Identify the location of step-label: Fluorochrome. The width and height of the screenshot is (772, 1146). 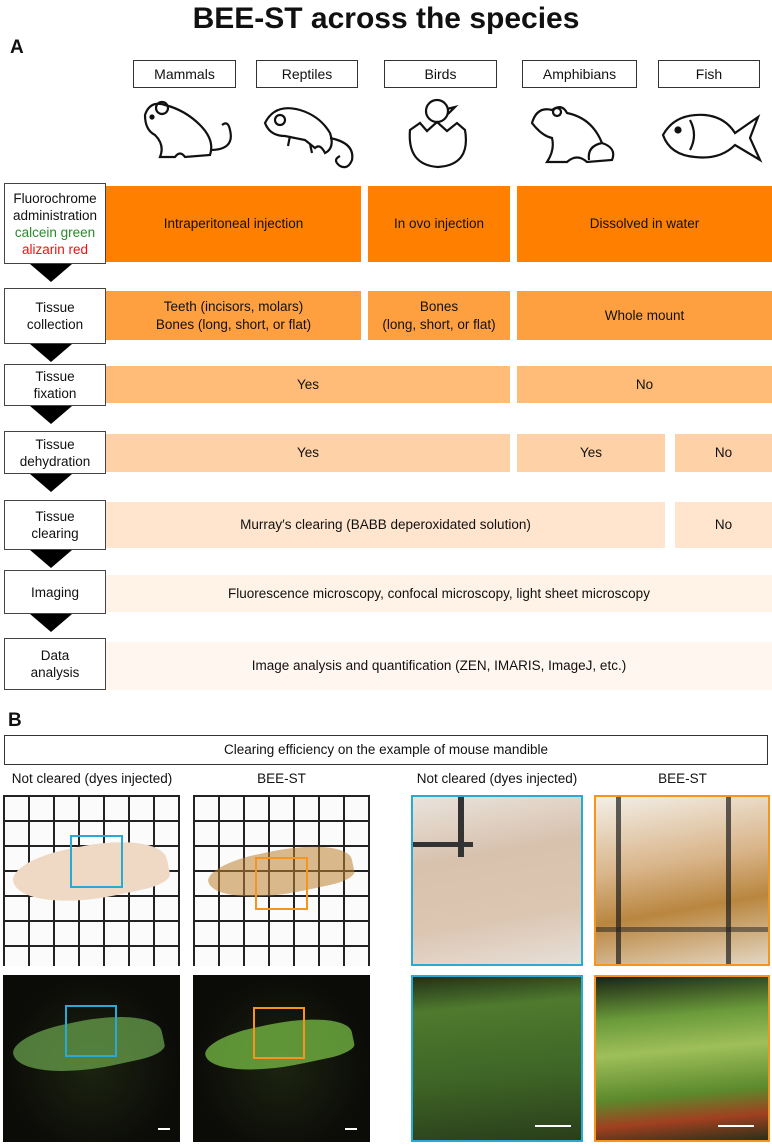
(55, 198).